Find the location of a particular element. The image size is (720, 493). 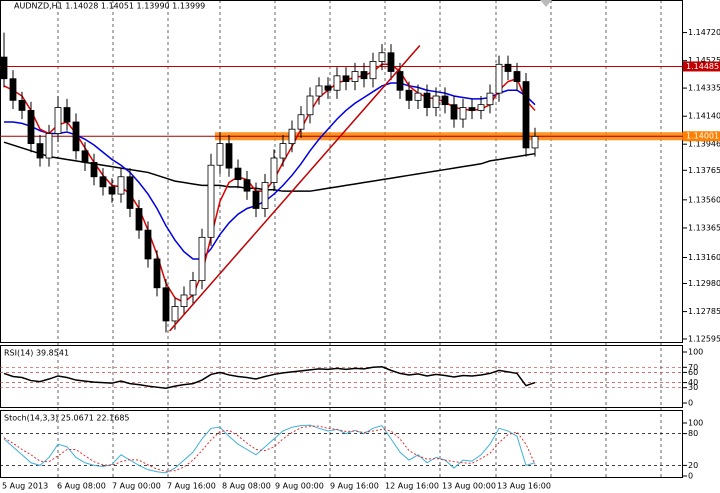

y-tick-label: 60 is located at coordinates (693, 372).